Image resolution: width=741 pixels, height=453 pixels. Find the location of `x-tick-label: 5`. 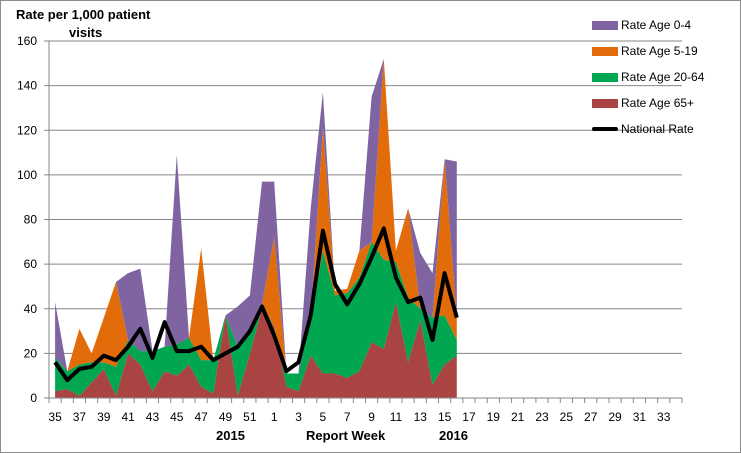

x-tick-label: 5 is located at coordinates (323, 417).